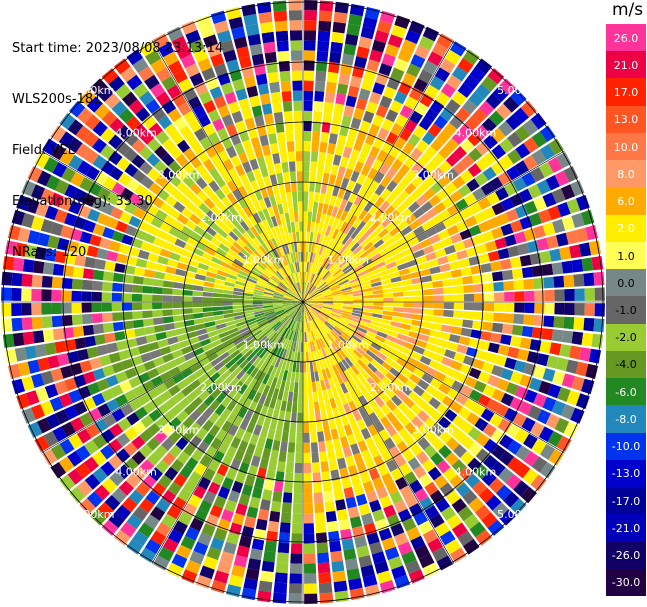 This screenshot has height=607, width=647. What do you see at coordinates (57, 99) in the screenshot?
I see `instrument-name: WLS200s-181` at bounding box center [57, 99].